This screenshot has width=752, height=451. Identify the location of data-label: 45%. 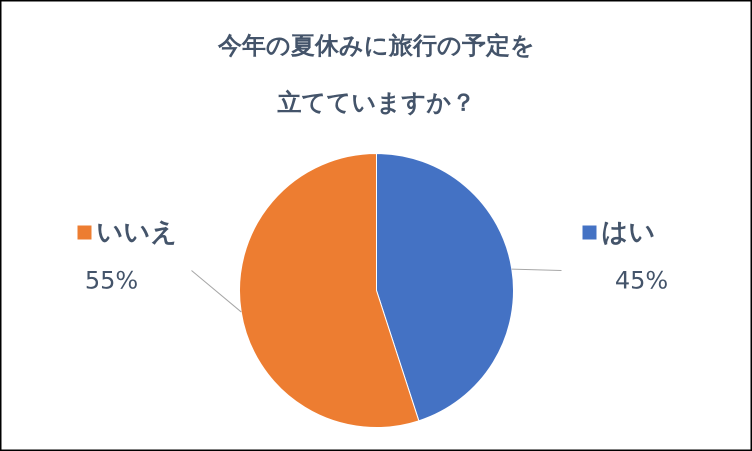
(641, 280).